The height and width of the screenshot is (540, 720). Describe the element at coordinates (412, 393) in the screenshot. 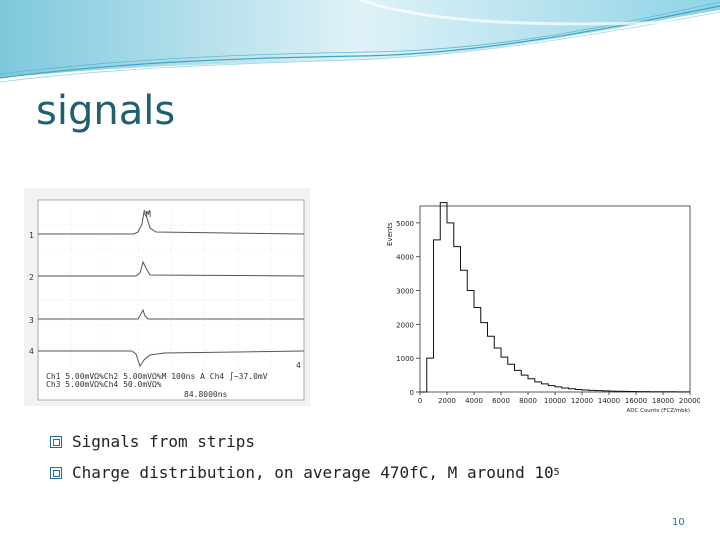

I see `hist-ytick-label: 0` at that location.